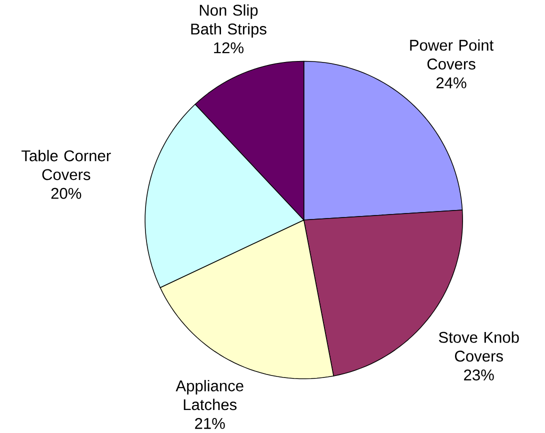 This screenshot has height=433, width=545. Describe the element at coordinates (210, 423) in the screenshot. I see `data-label: 21%` at that location.